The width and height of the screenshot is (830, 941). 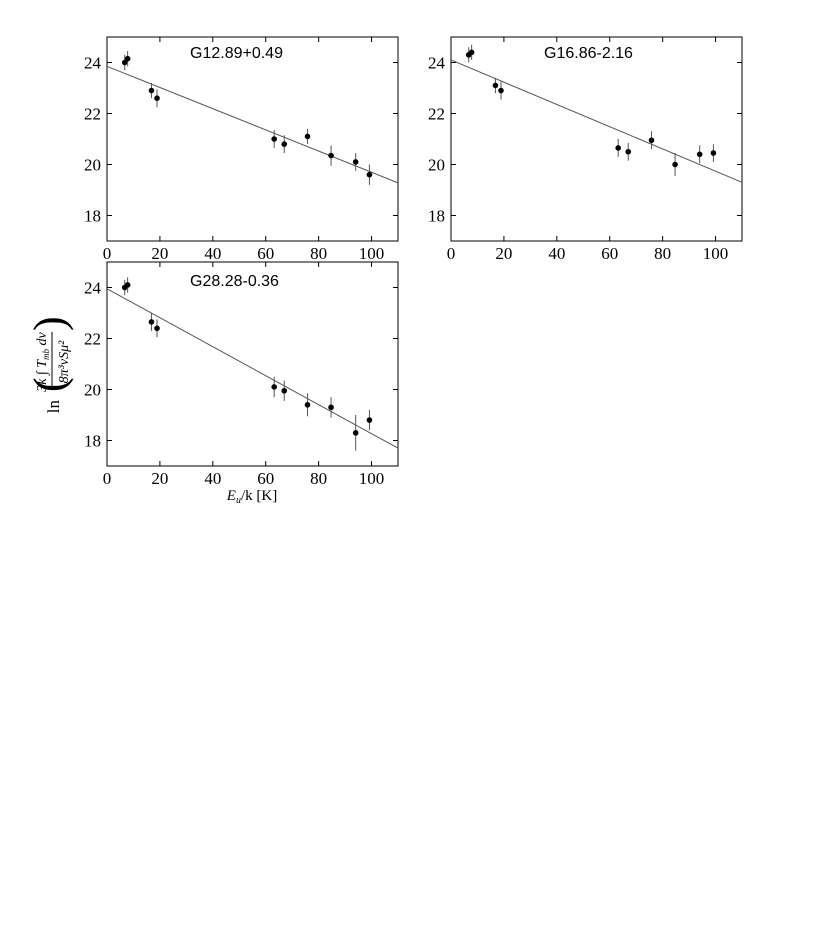 What do you see at coordinates (238, 500) in the screenshot?
I see `x-axis-label-sub: u` at bounding box center [238, 500].